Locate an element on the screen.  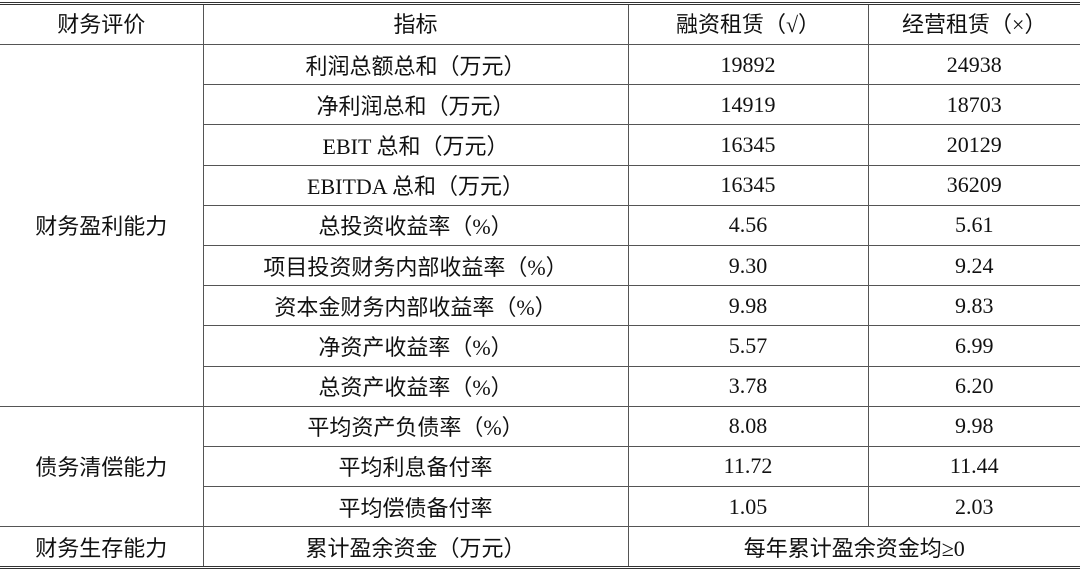
table-row: 总资产收益率（%） 3.78 6.20 is located at coordinates (540, 386).